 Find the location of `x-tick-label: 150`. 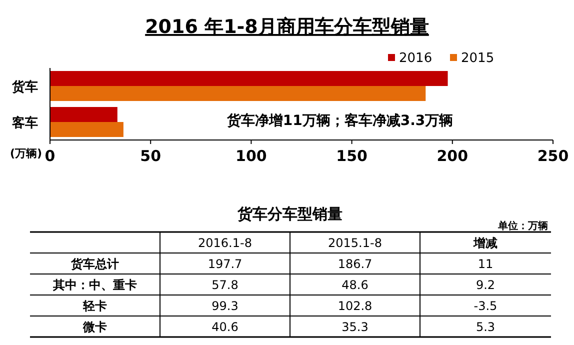

x-tick-label: 150 is located at coordinates (352, 156).